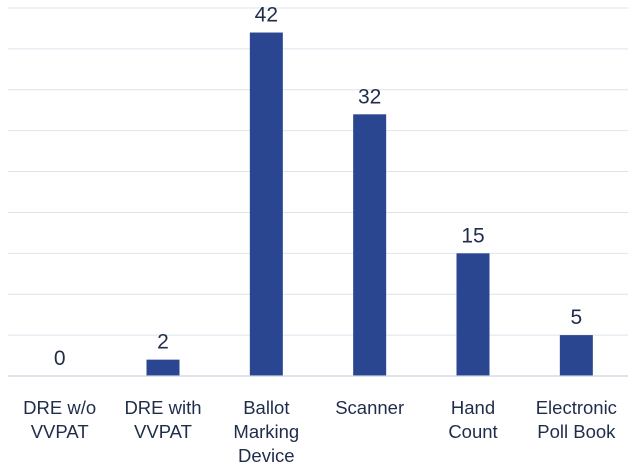  I want to click on x-tick-label-line: Device, so click(266, 455).